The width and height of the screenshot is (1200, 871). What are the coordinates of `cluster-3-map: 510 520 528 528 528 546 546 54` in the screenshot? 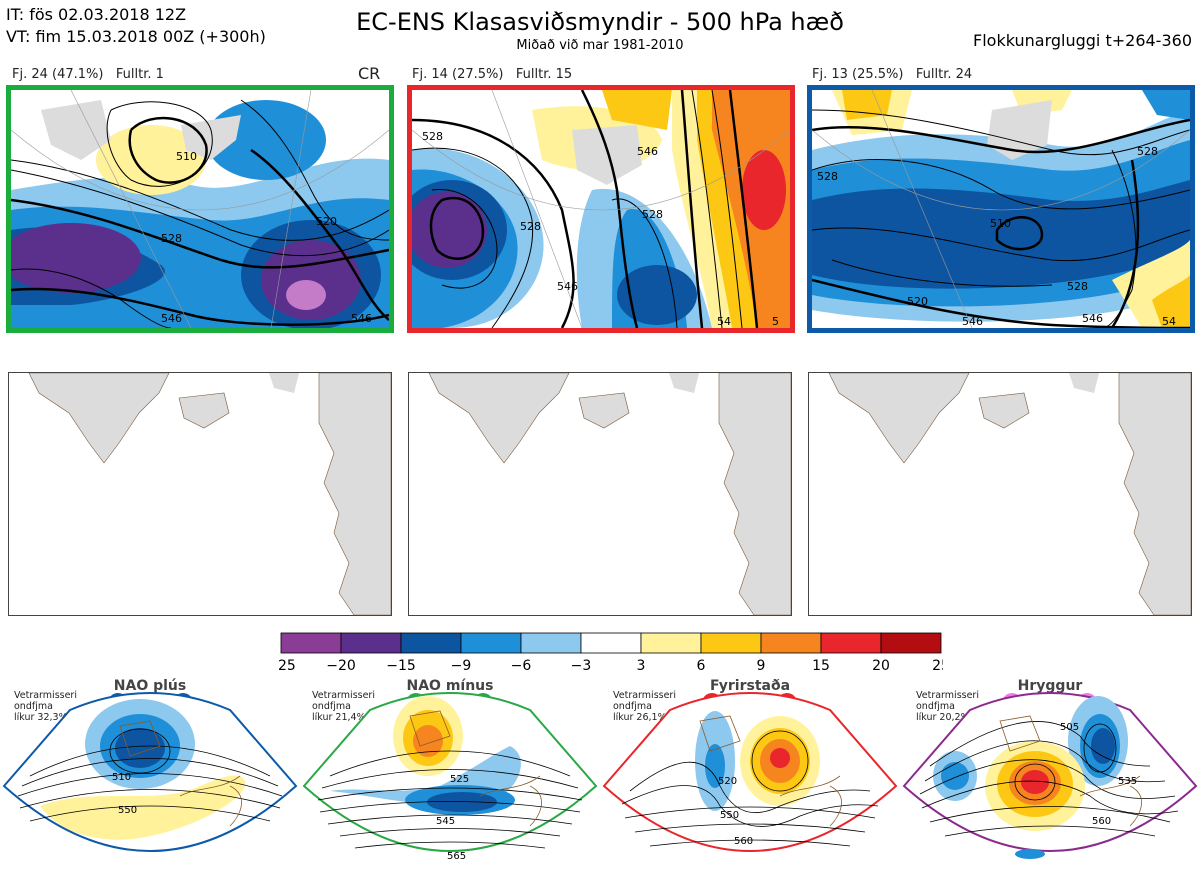 It's located at (1001, 209).